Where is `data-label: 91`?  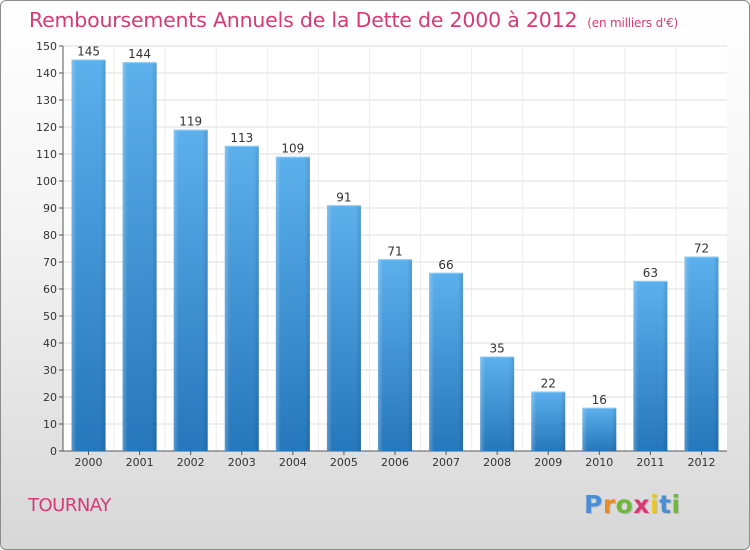
data-label: 91 is located at coordinates (343, 197).